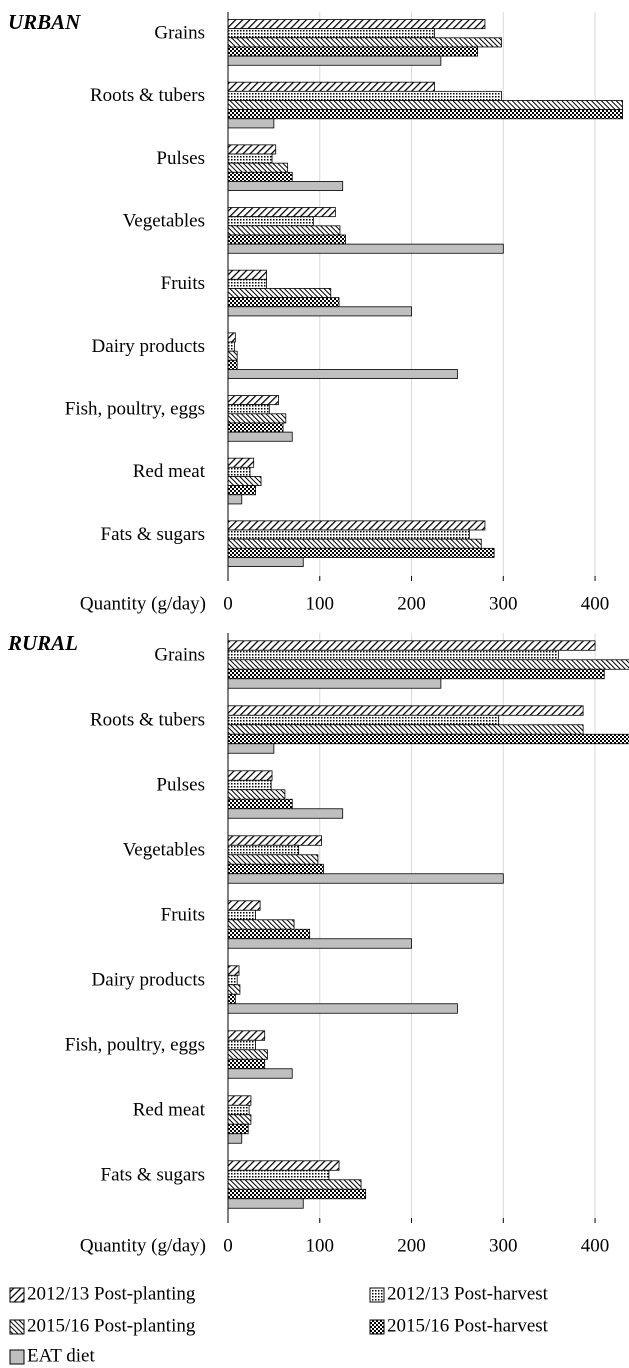 This screenshot has height=1368, width=629. Describe the element at coordinates (148, 979) in the screenshot. I see `category-label: Dairy products` at that location.